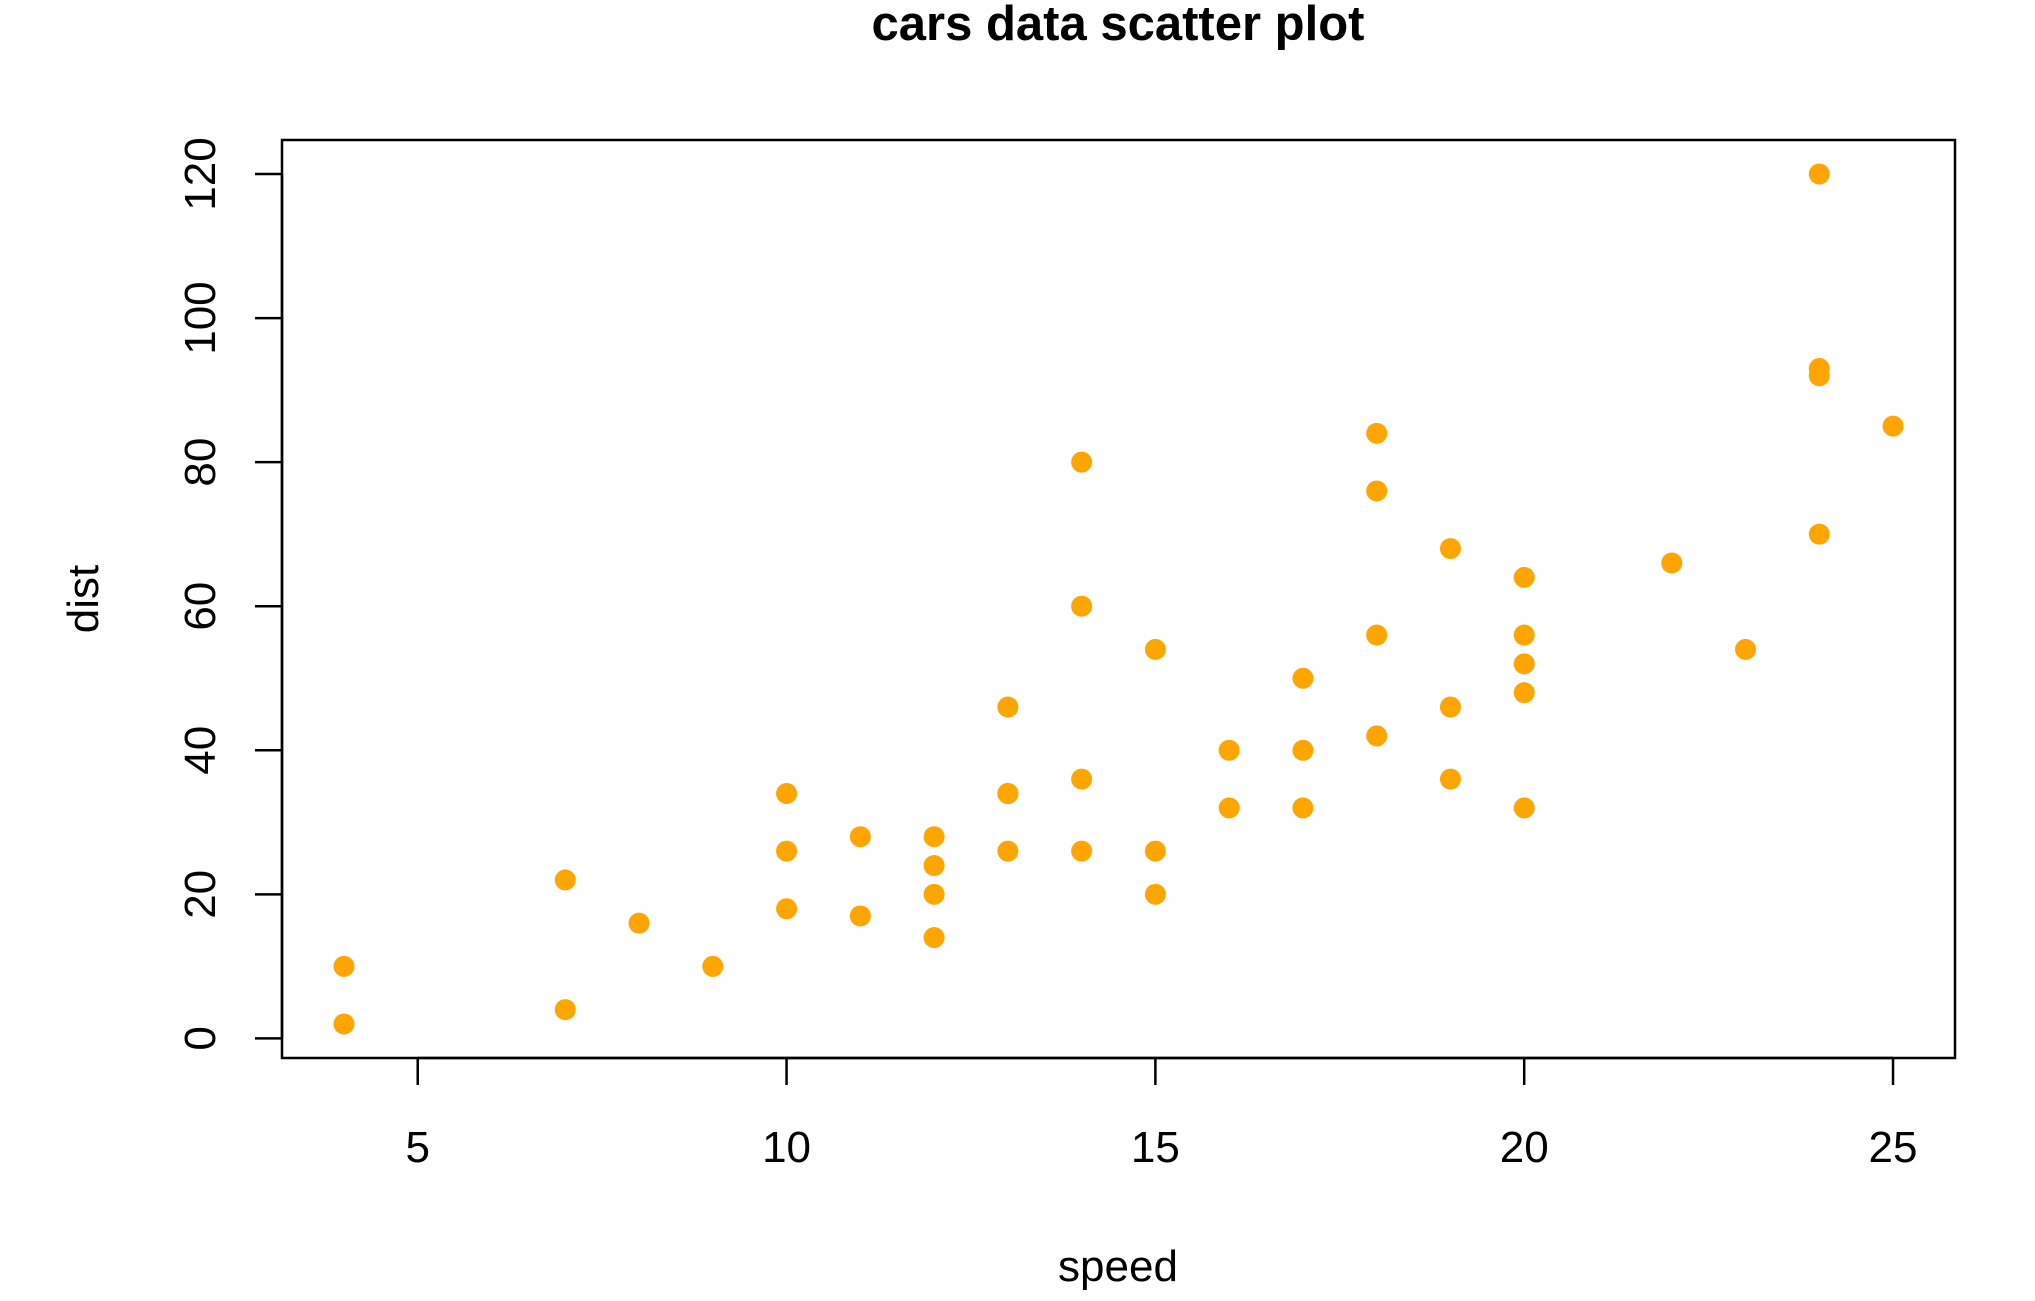 This screenshot has height=1301, width=2035. I want to click on x-axis-label: speed, so click(1118, 1266).